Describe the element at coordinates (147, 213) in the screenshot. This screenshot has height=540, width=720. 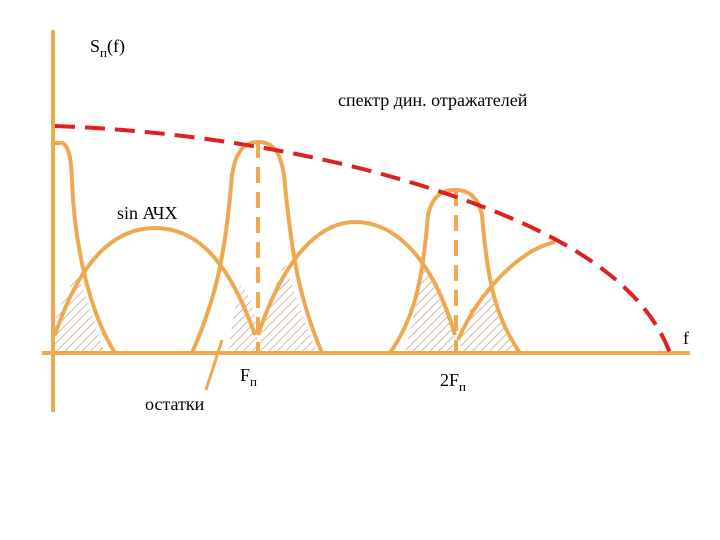
I see `sin-response-label: sin АЧХ` at that location.